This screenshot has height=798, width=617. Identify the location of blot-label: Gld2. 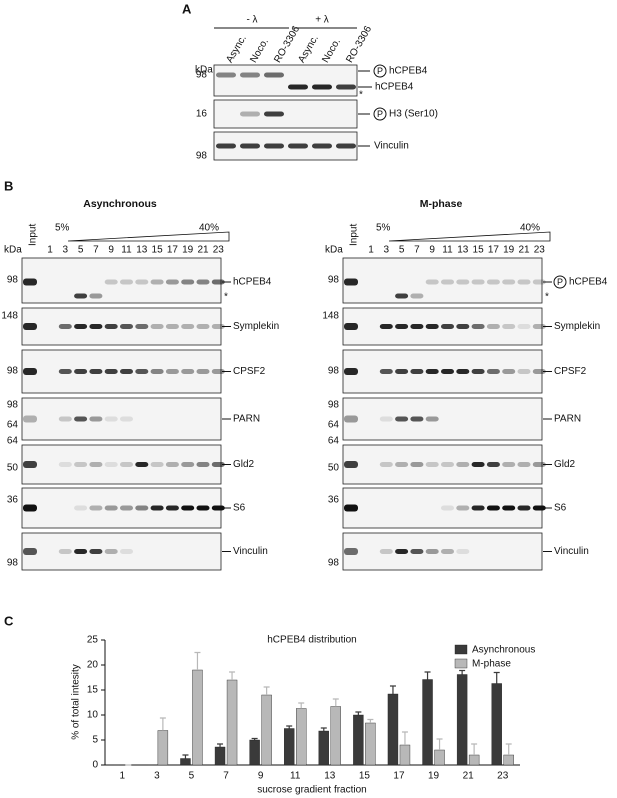
(565, 464).